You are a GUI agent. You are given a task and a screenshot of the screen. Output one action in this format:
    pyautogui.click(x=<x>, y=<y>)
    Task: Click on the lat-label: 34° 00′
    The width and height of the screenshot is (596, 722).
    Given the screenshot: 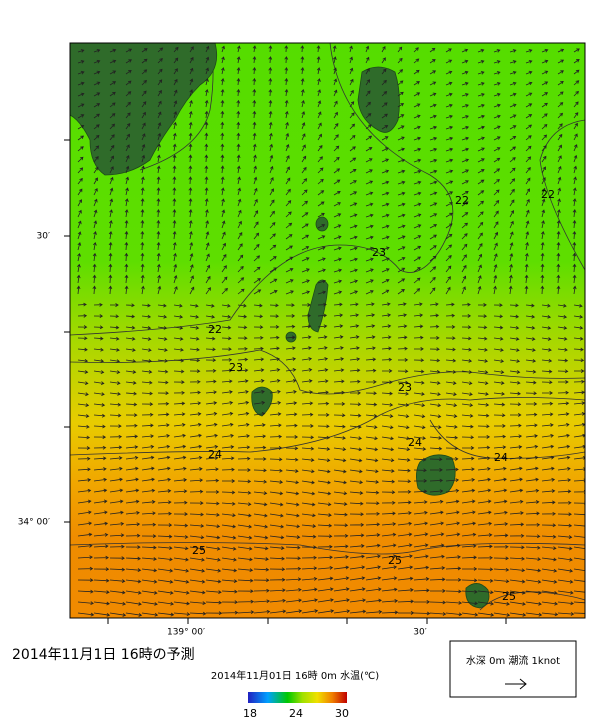 What is the action you would take?
    pyautogui.click(x=34, y=523)
    